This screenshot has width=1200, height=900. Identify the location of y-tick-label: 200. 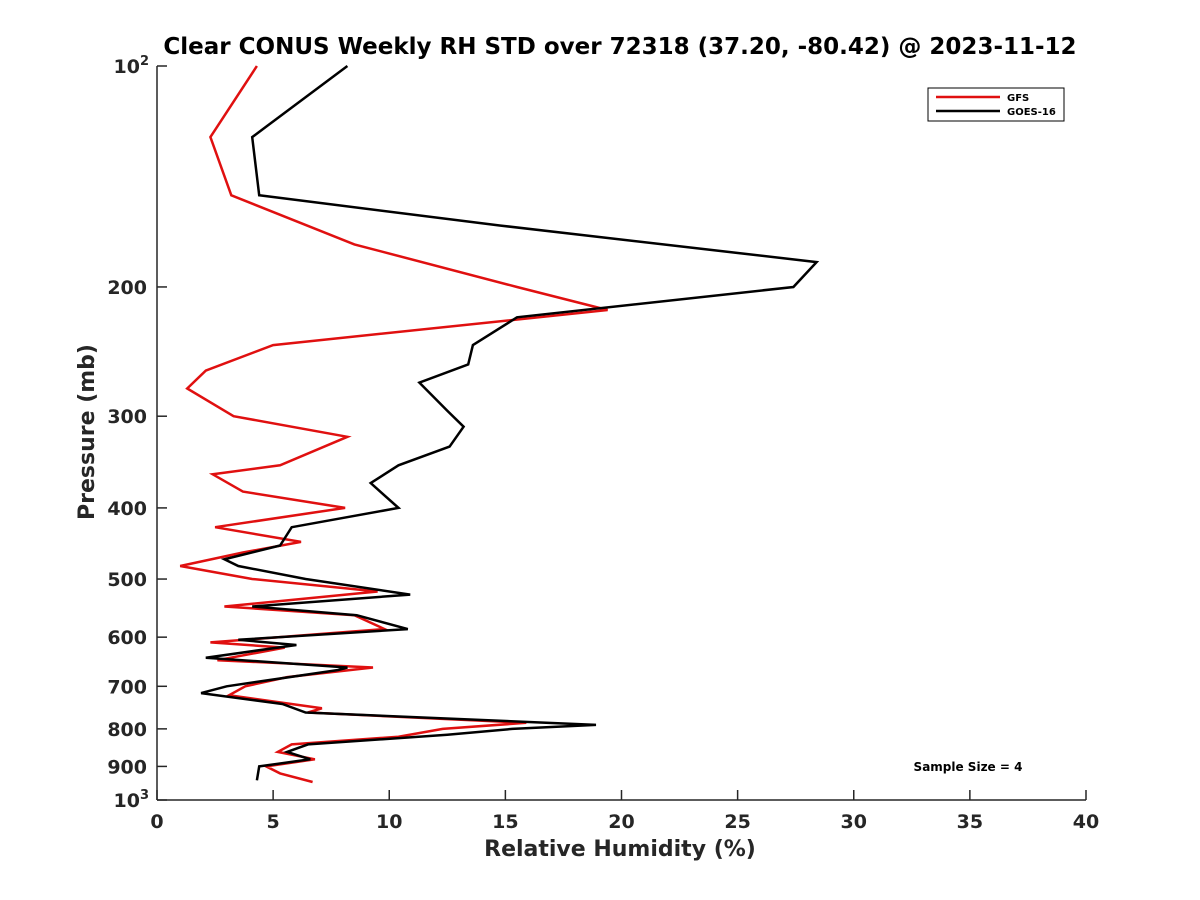
(127, 288).